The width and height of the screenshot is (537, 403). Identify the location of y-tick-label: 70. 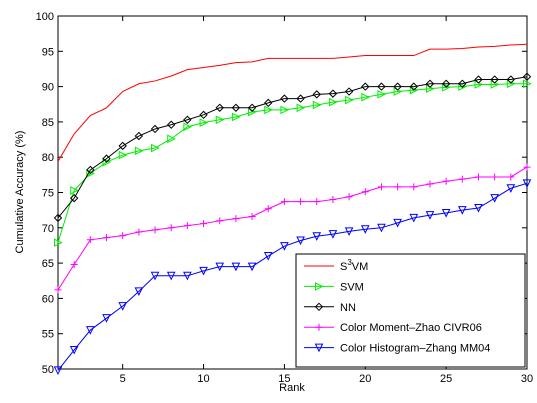
(48, 229).